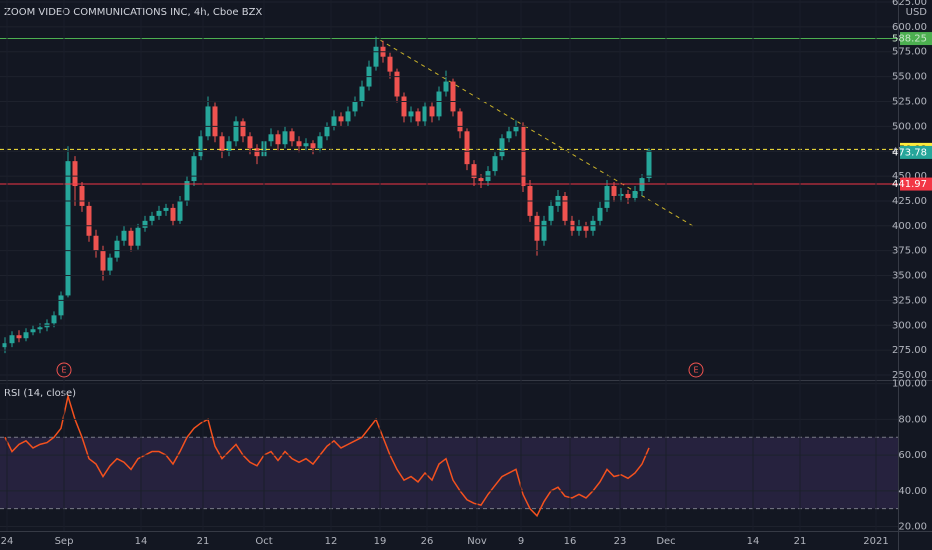 This screenshot has height=550, width=932. Describe the element at coordinates (909, 201) in the screenshot. I see `y-tick-label: 425.00` at that location.